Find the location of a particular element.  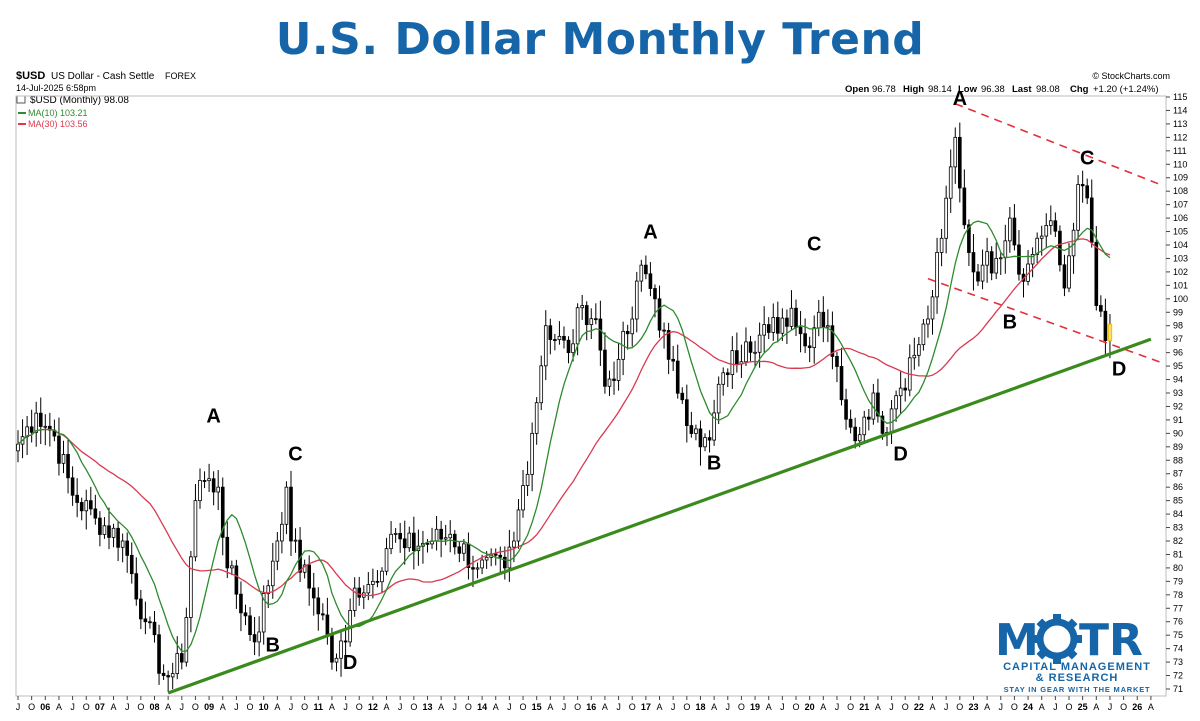

wave-label-a: A is located at coordinates (960, 99).